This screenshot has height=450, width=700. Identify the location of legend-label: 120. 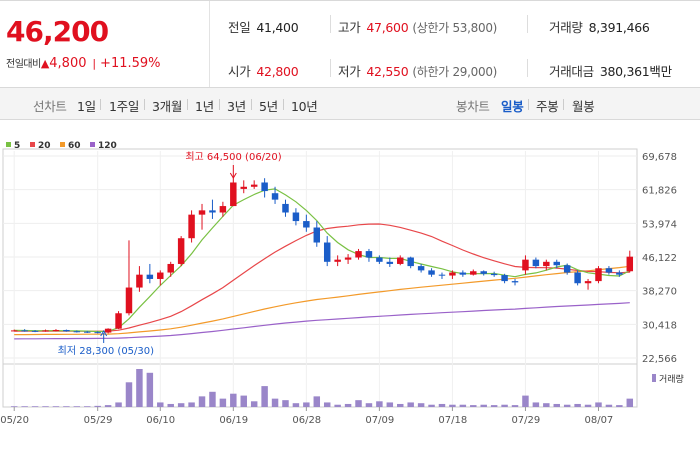
(107, 146).